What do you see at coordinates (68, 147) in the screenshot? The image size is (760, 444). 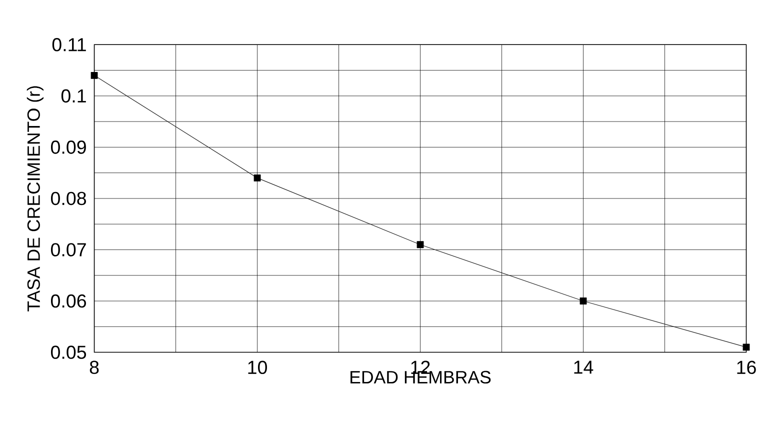 I see `y-tick-label: 0.09` at bounding box center [68, 147].